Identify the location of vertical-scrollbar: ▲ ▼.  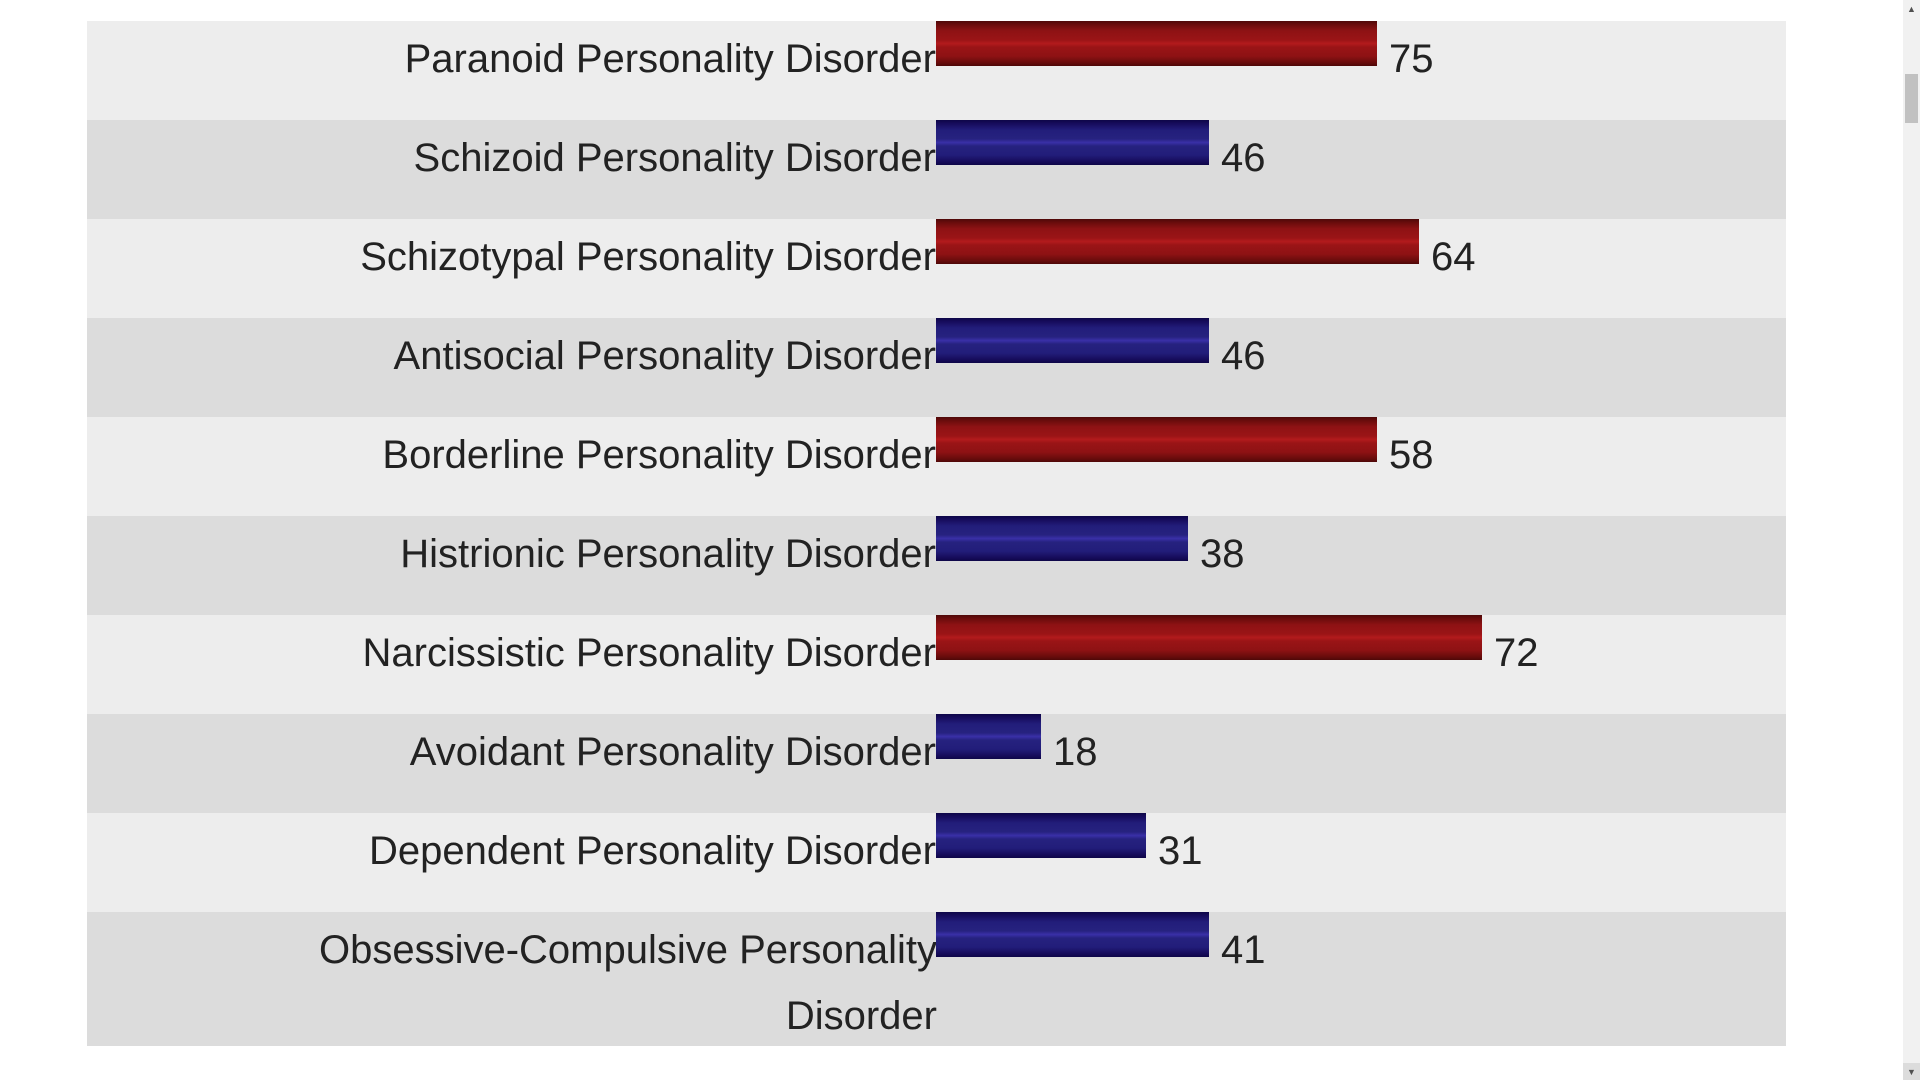
(1911, 540).